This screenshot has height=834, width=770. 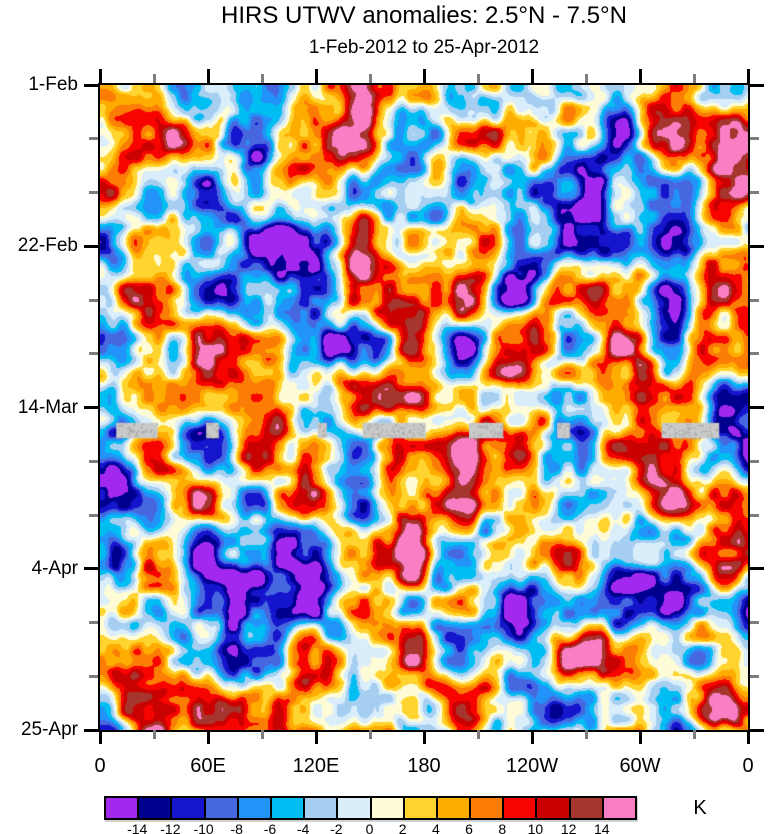 I want to click on colorbar-boundary-label: -10, so click(x=203, y=827).